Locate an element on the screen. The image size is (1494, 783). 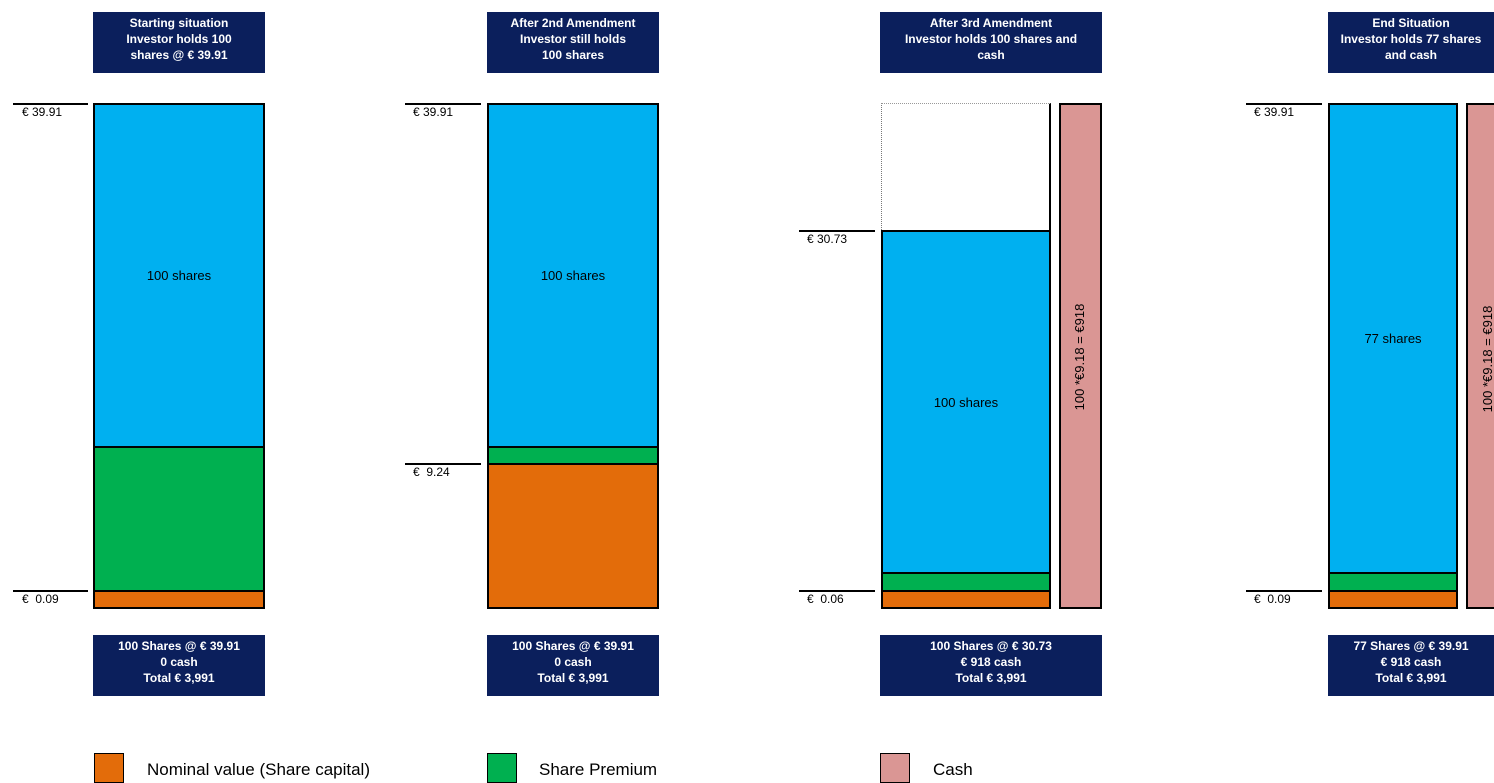
panel-1-header-line-2: Investor holds 100 is located at coordinates (179, 39).